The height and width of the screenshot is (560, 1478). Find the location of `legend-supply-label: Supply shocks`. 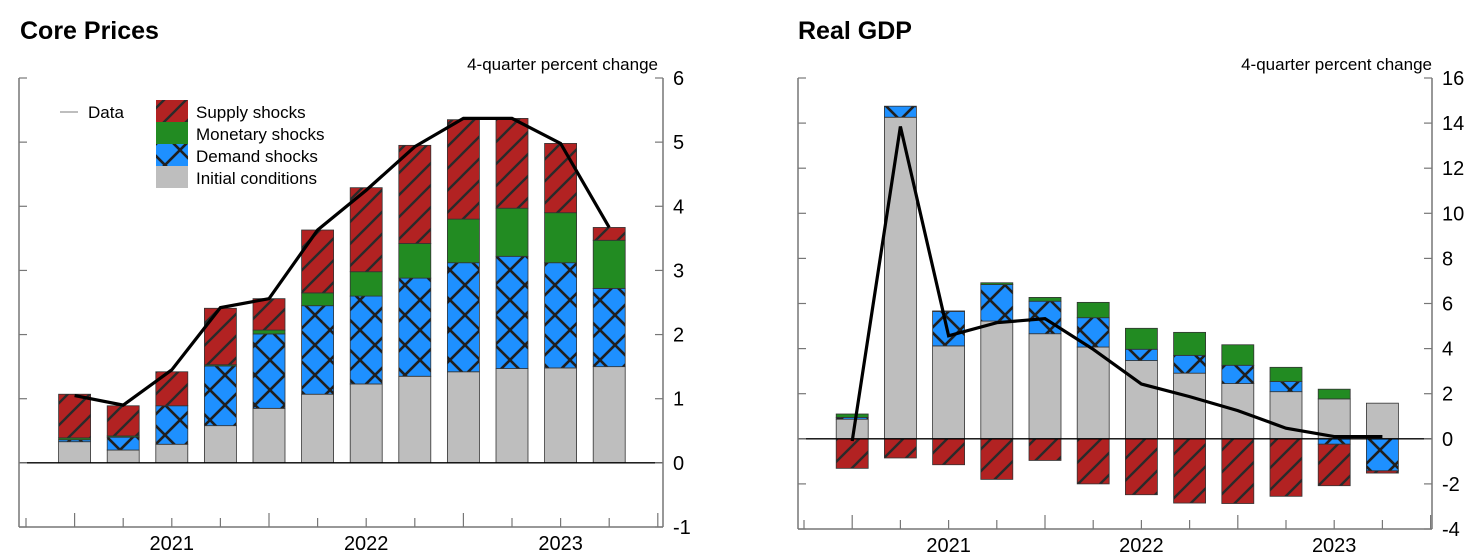

legend-supply-label: Supply shocks is located at coordinates (251, 112).